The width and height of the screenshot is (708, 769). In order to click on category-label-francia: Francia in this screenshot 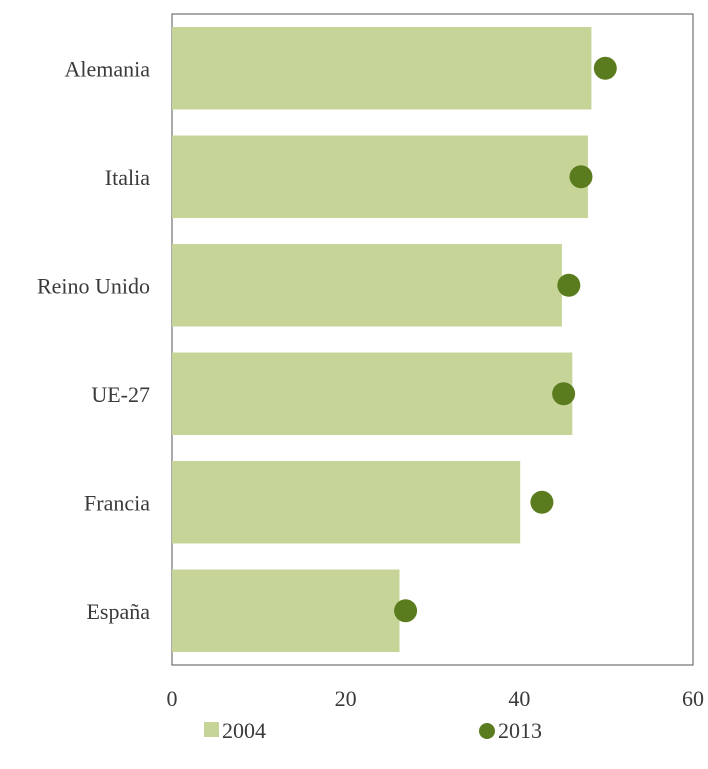, I will do `click(117, 502)`.